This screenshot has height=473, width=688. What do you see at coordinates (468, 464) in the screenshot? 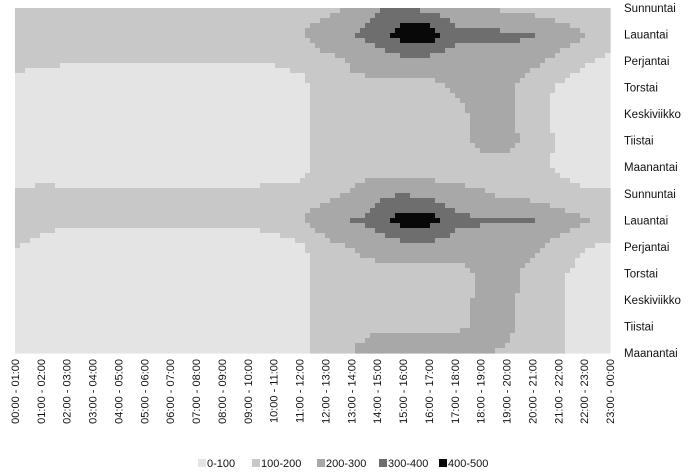
I see `legend-label: 400-500` at bounding box center [468, 464].